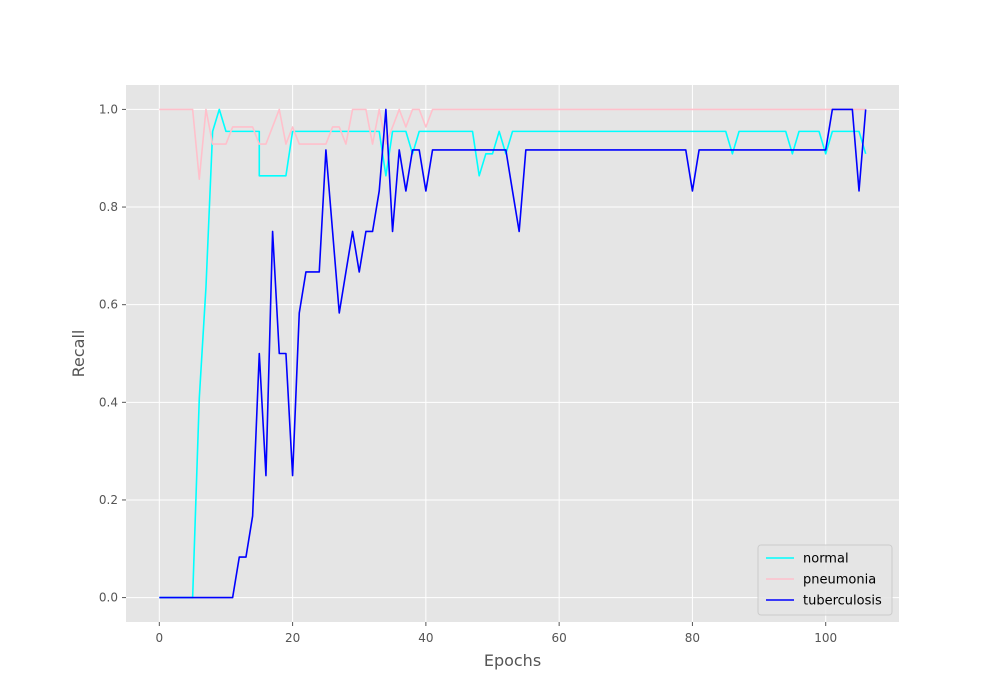 This screenshot has width=1000, height=700. I want to click on y-tick-label: 0.0, so click(108, 598).